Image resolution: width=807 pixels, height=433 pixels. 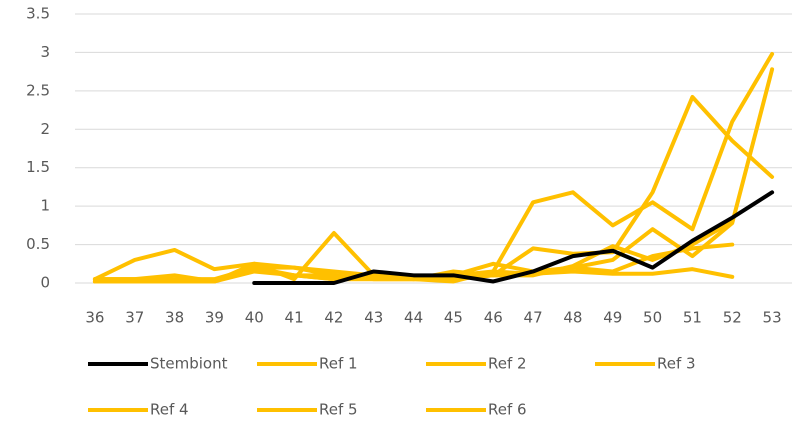 I want to click on x-tick-label: 38, so click(x=174, y=318).